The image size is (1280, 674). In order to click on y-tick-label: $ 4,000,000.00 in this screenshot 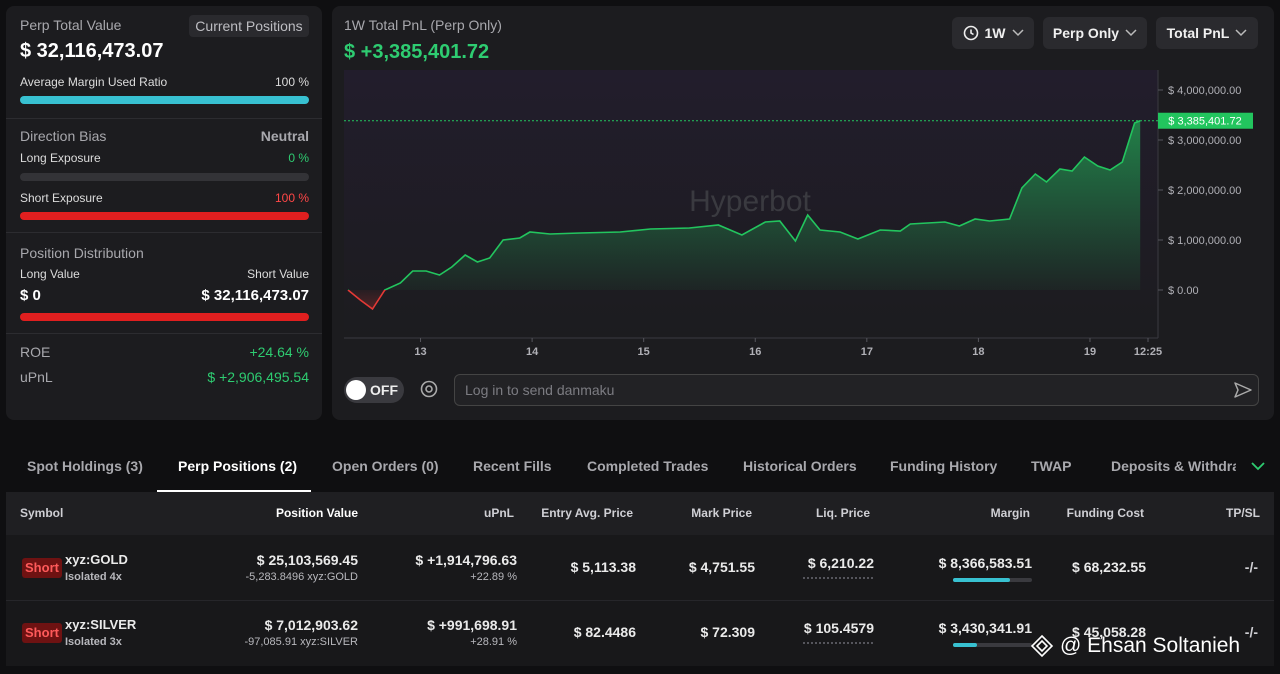, I will do `click(1204, 91)`.